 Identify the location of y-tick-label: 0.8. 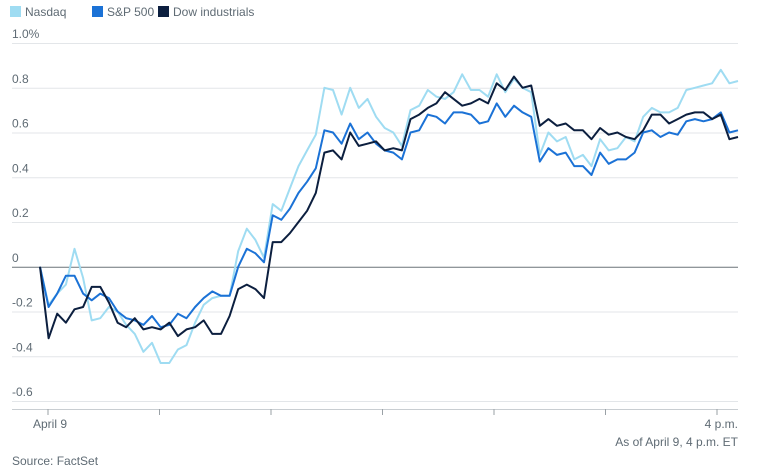
(20, 79).